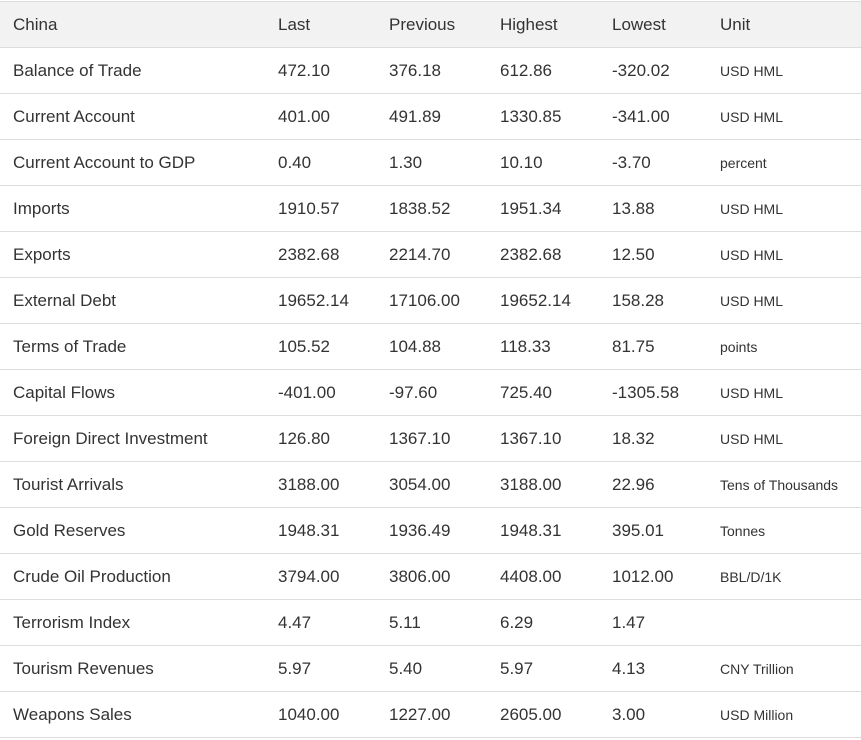 This screenshot has width=861, height=740. Describe the element at coordinates (321, 300) in the screenshot. I see `last-value-cell: 19652.14` at that location.